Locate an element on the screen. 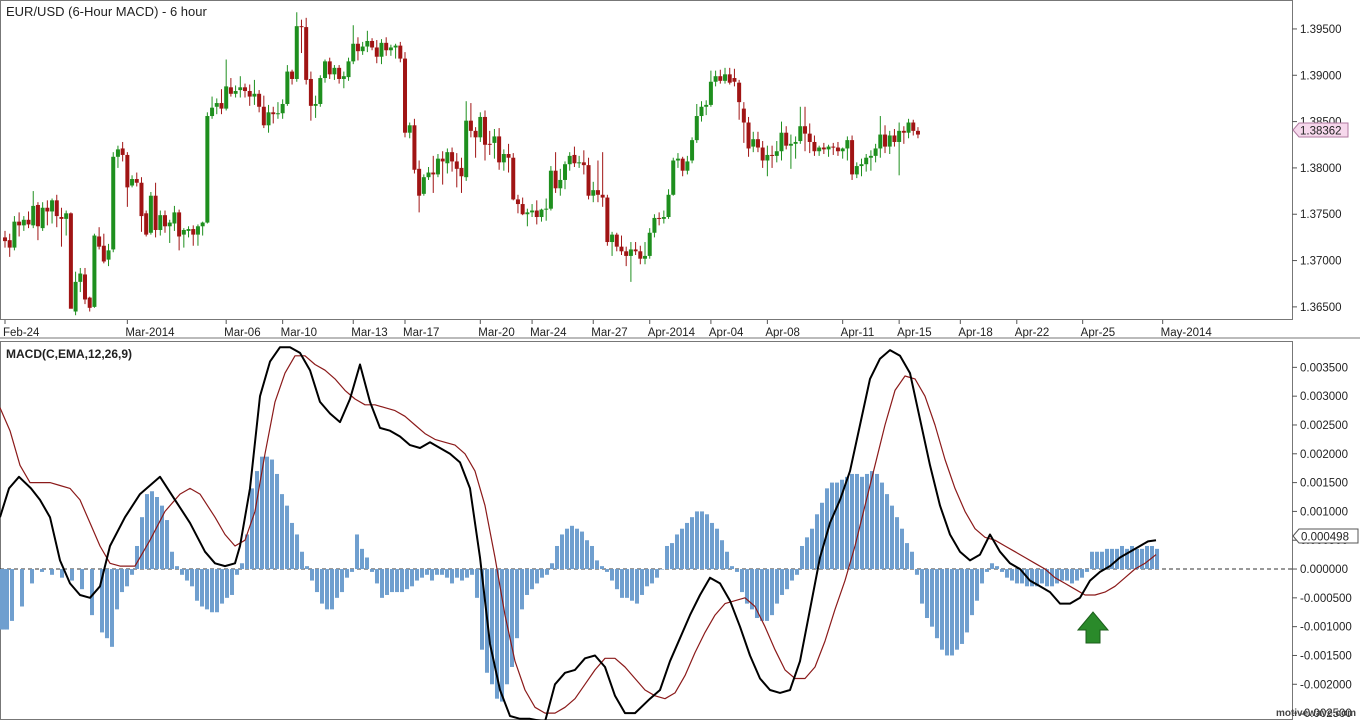 This screenshot has width=1360, height=720. last-macd-label: 0.000498 is located at coordinates (1325, 536).